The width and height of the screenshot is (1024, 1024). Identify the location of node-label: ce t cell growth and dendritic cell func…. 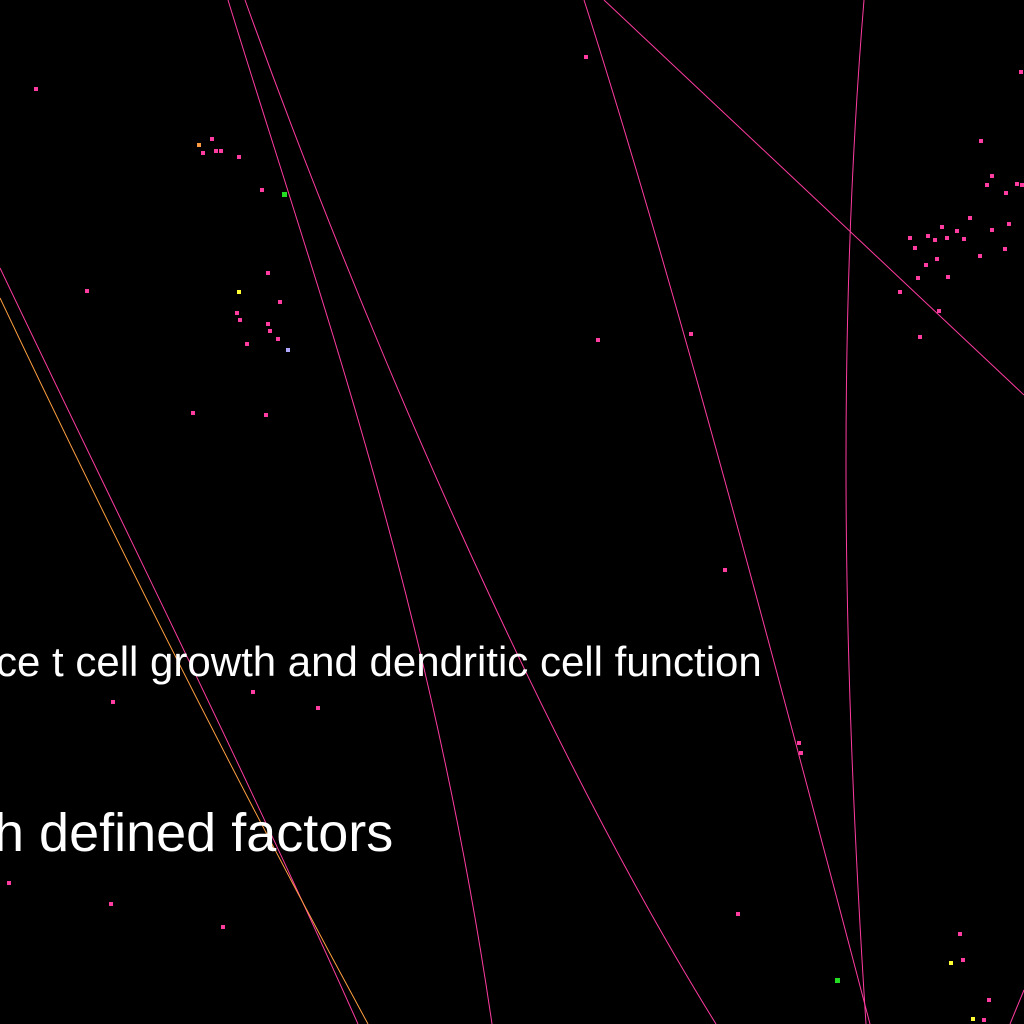
(381, 661).